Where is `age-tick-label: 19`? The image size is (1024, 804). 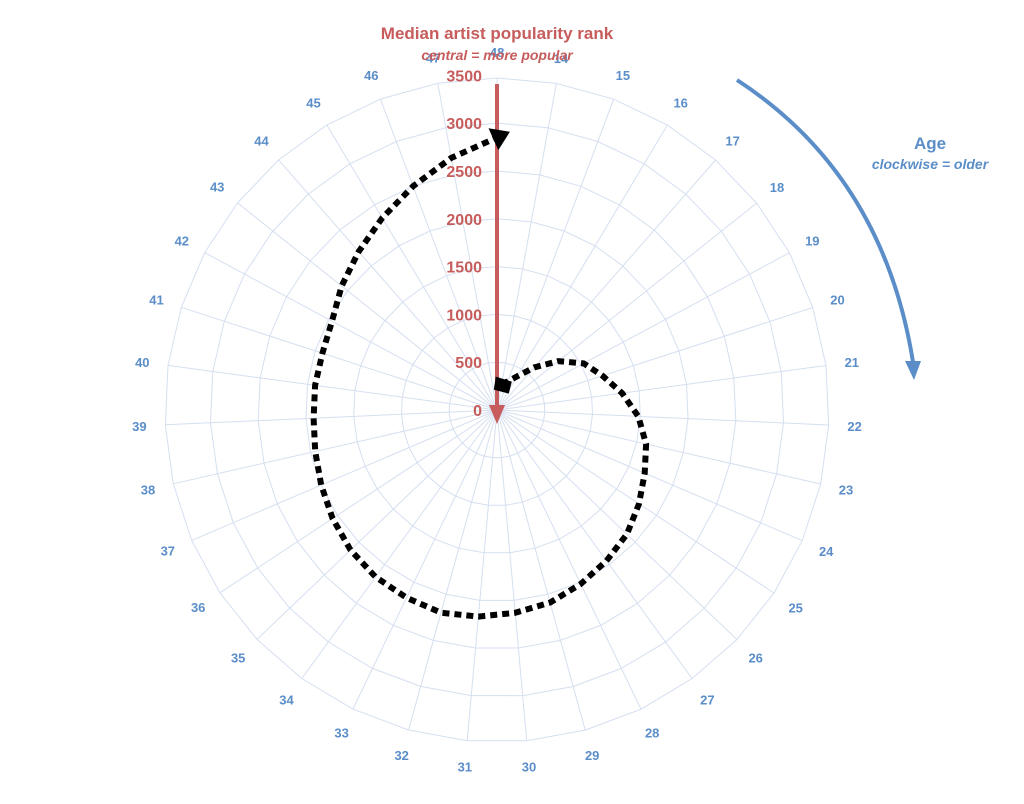
age-tick-label: 19 is located at coordinates (812, 240).